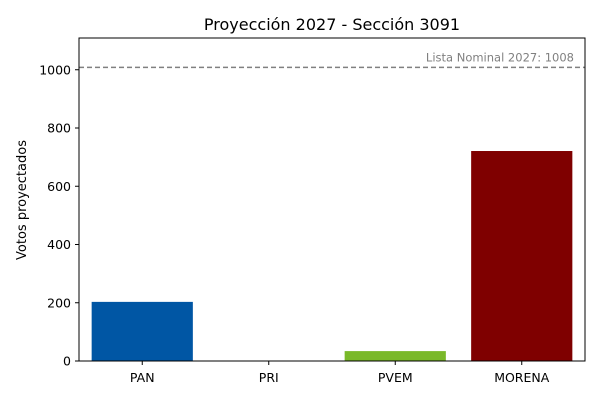  I want to click on x-tick-label: PRI, so click(269, 377).